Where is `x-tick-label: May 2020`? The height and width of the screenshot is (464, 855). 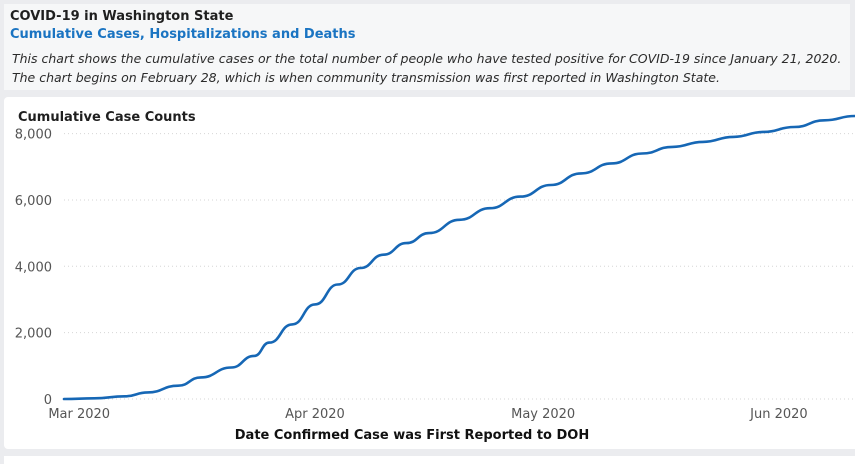 x-tick-label: May 2020 is located at coordinates (543, 414).